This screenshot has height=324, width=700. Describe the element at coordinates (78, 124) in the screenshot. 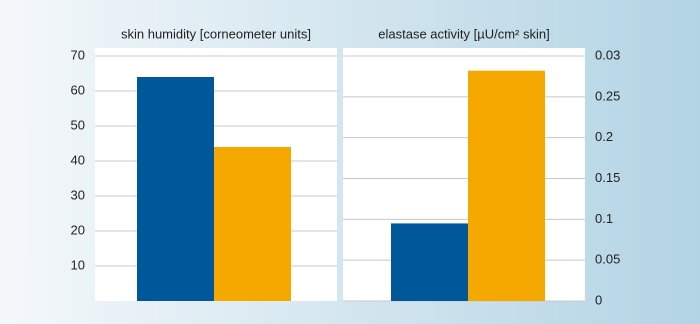

I see `y-tick-label: 50` at that location.